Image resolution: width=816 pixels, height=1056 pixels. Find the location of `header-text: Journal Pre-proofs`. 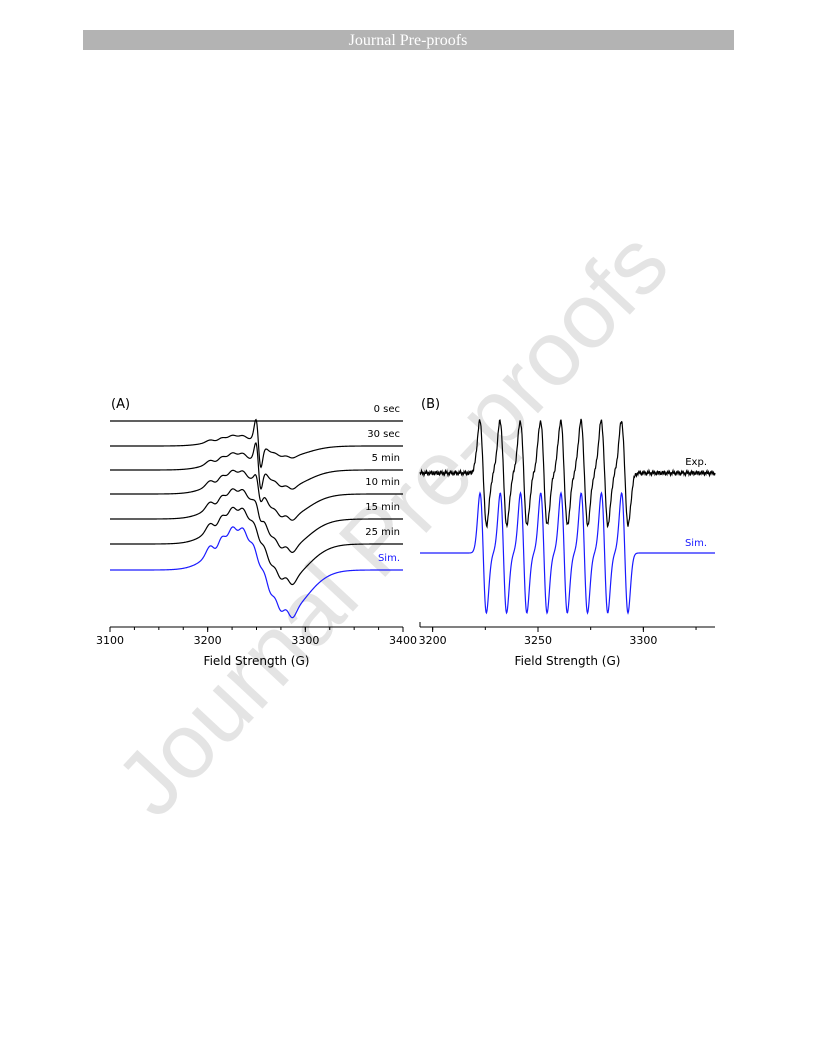

header-text: Journal Pre-proofs is located at coordinates (408, 40).